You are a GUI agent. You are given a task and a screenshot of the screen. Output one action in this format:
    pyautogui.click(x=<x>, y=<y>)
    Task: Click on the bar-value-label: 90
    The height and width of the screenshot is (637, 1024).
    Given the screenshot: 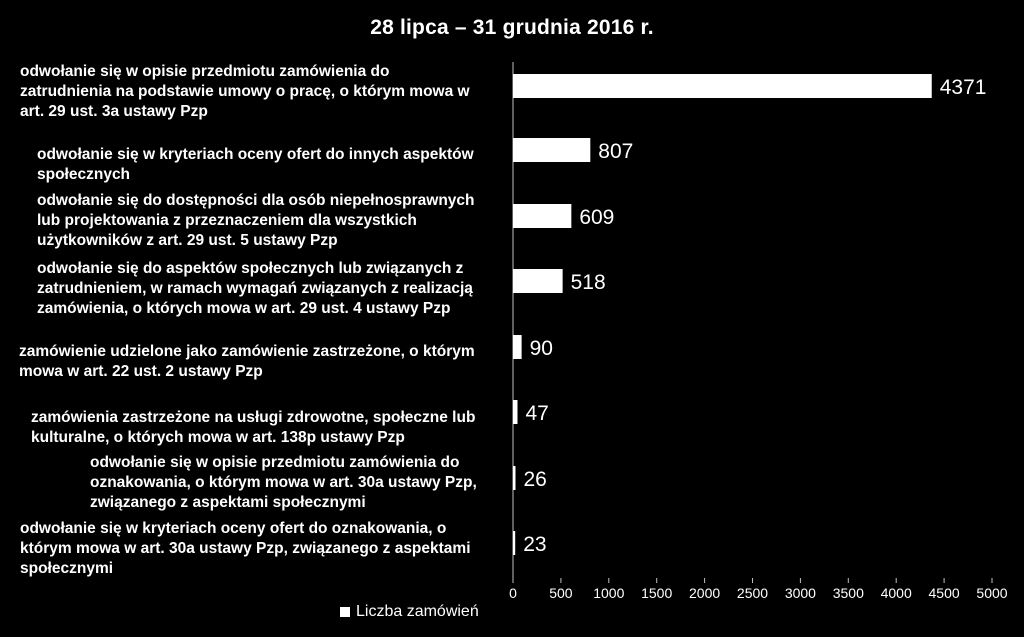 What is the action you would take?
    pyautogui.click(x=541, y=348)
    